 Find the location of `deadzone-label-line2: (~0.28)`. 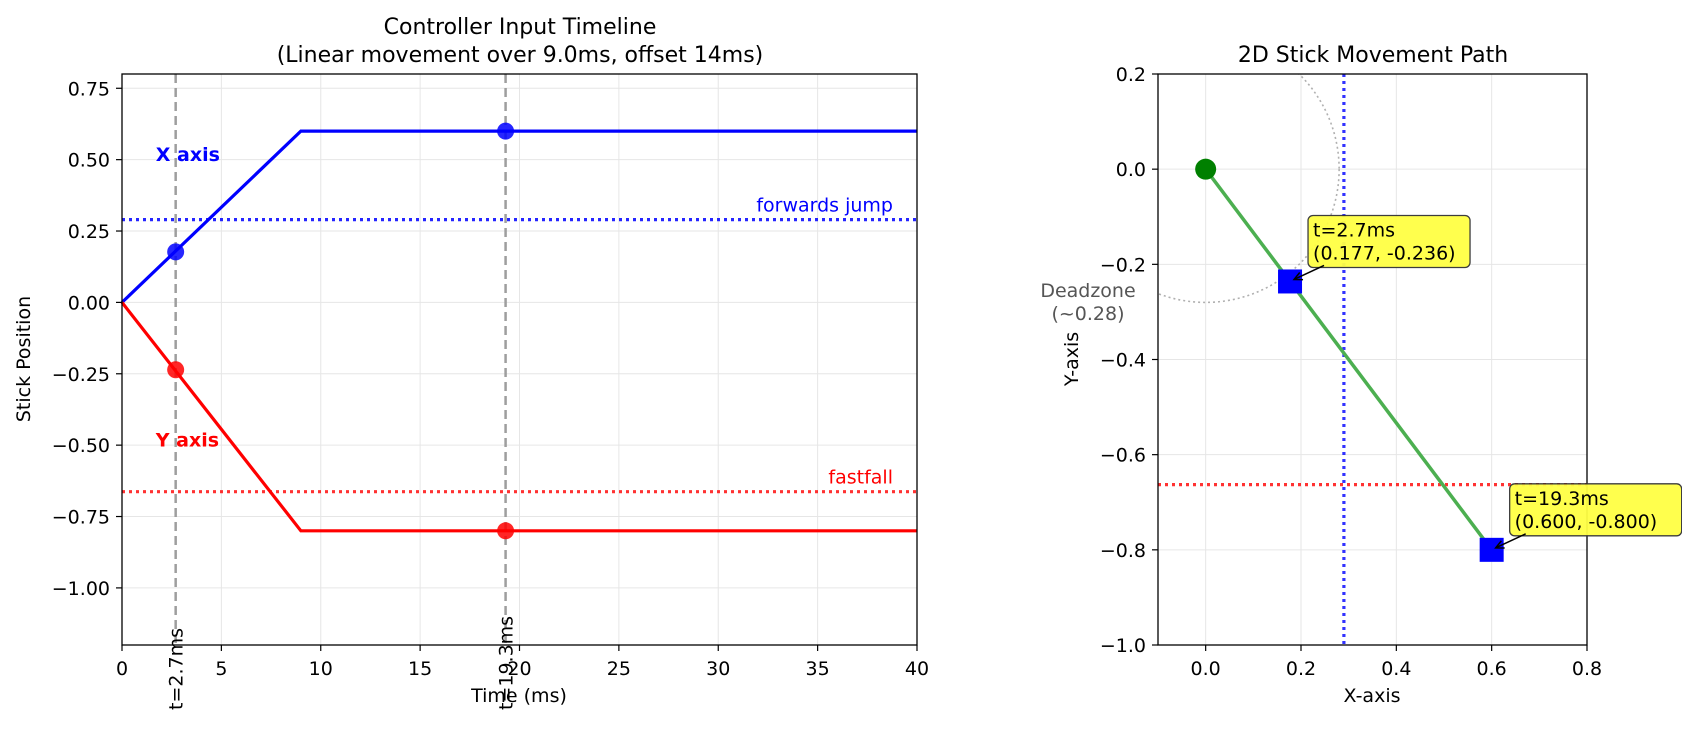

deadzone-label-line2: (~0.28) is located at coordinates (1087, 314).